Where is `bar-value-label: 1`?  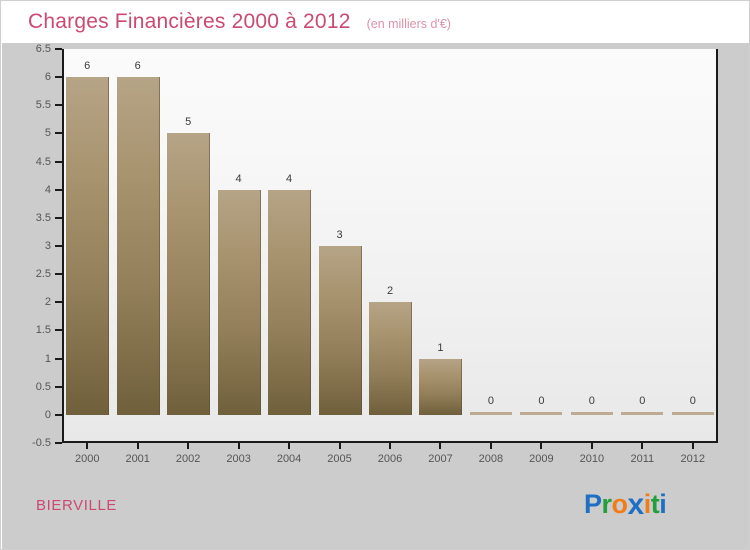
bar-value-label: 1 is located at coordinates (440, 347).